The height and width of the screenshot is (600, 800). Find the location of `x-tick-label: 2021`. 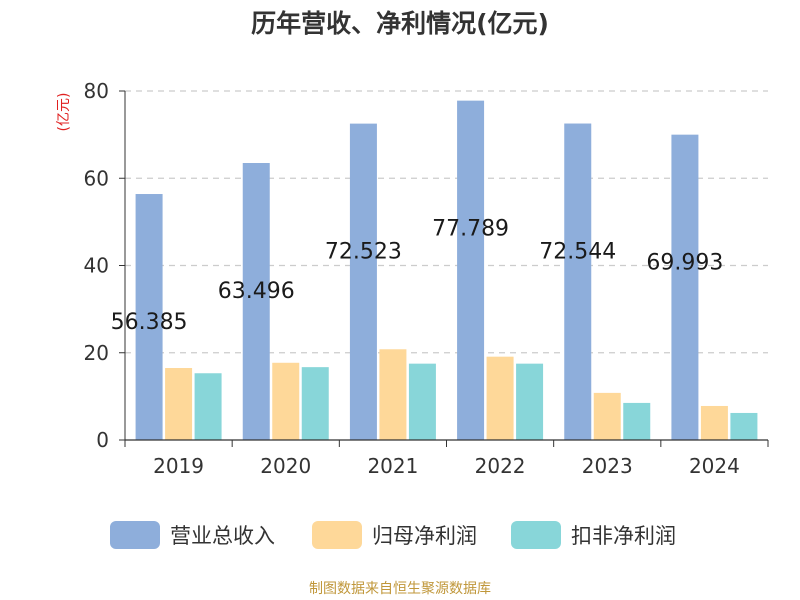

x-tick-label: 2021 is located at coordinates (392, 466).